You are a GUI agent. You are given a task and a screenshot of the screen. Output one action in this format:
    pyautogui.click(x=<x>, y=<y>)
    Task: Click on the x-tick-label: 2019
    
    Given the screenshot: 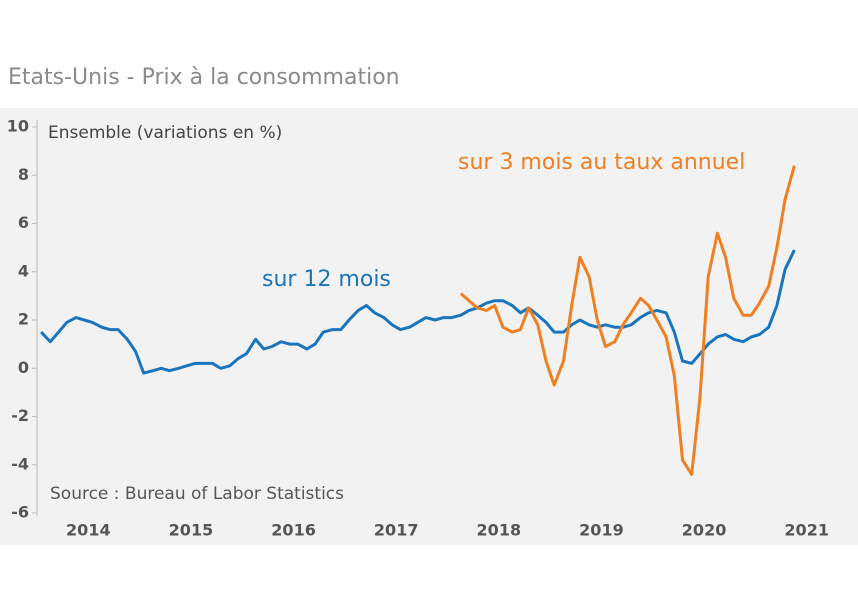 What is the action you would take?
    pyautogui.click(x=601, y=530)
    